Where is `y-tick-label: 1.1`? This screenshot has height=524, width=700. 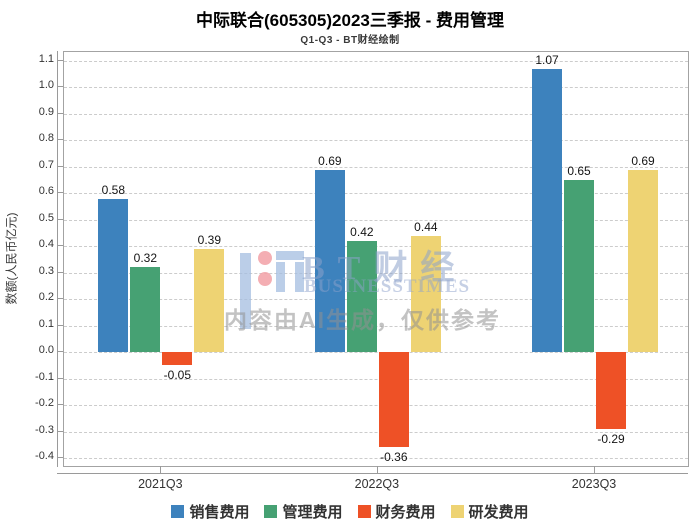
y-tick-label: 1.1 is located at coordinates (46, 59).